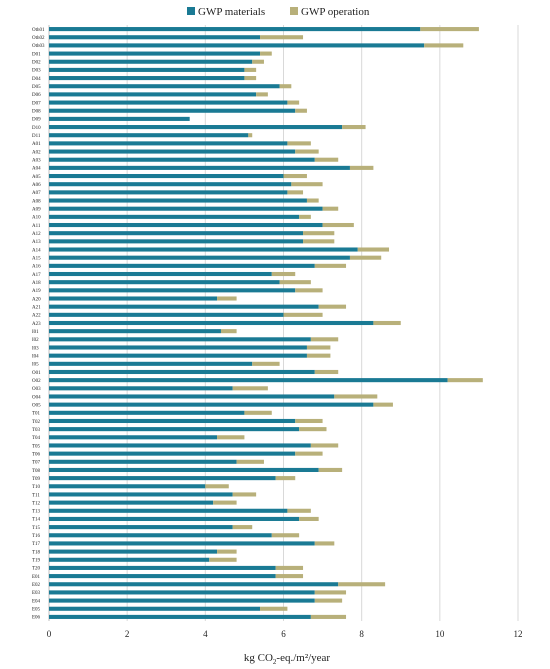 Image resolution: width=550 pixels, height=669 pixels. What do you see at coordinates (36, 136) in the screenshot?
I see `y-category-label: D11` at bounding box center [36, 136].